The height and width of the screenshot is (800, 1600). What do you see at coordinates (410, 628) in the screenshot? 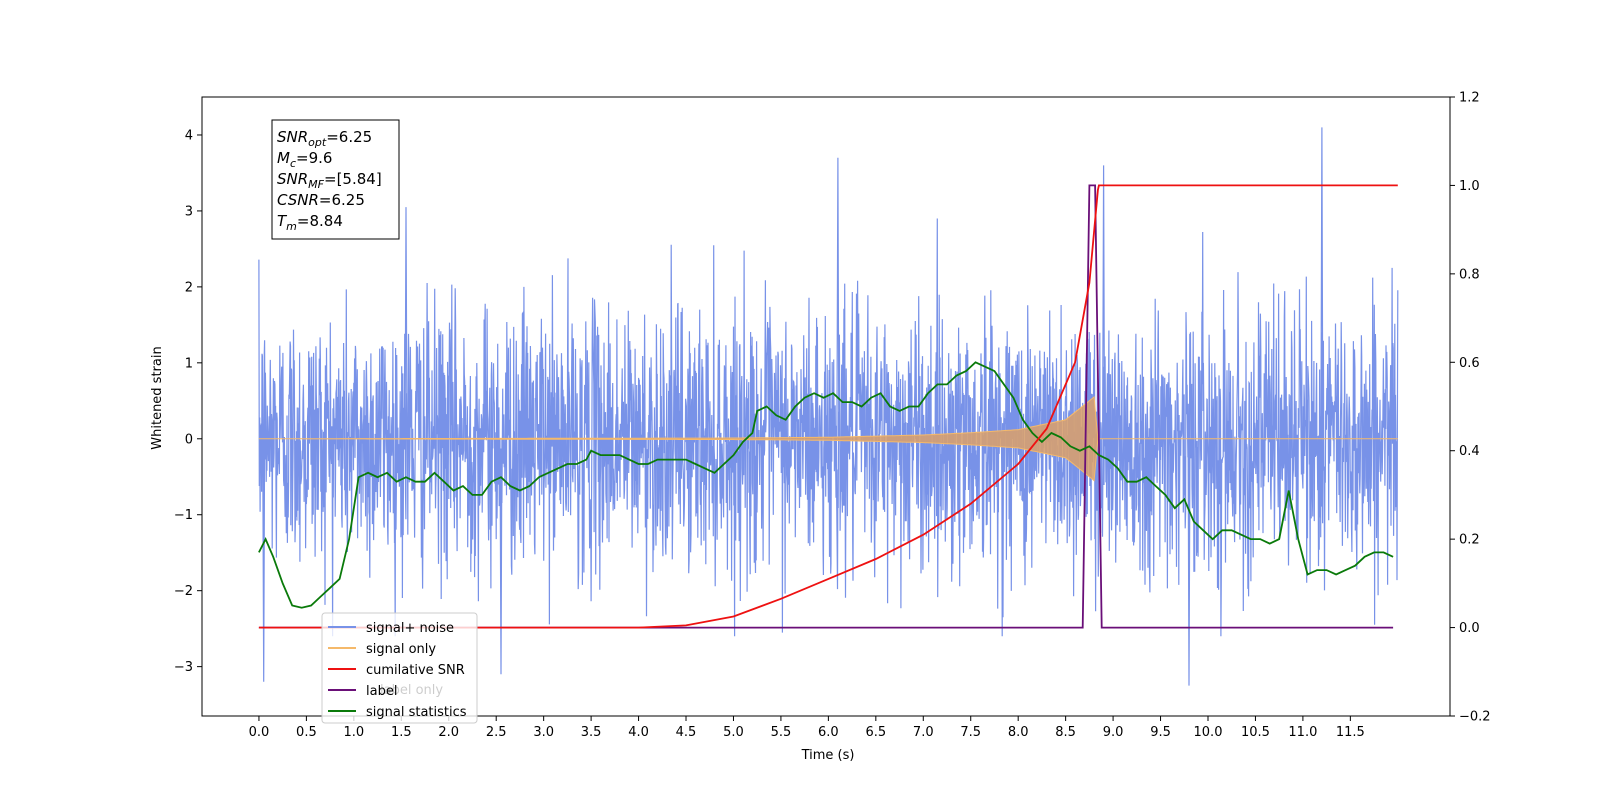
I see `legend-label: signal+ noise` at bounding box center [410, 628].